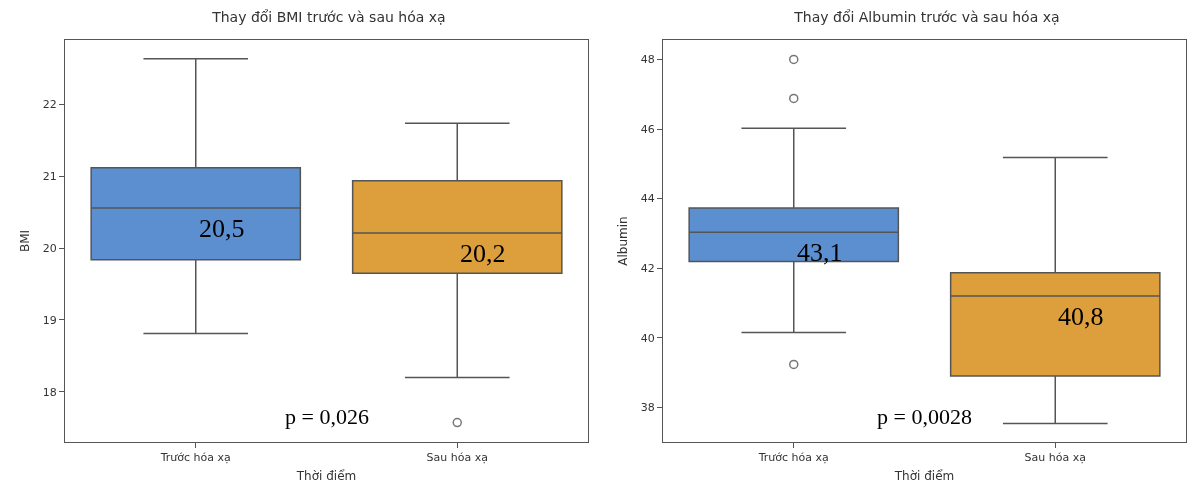 The image size is (1197, 497). Describe the element at coordinates (49, 177) in the screenshot. I see `y-tick-label: 21` at that location.